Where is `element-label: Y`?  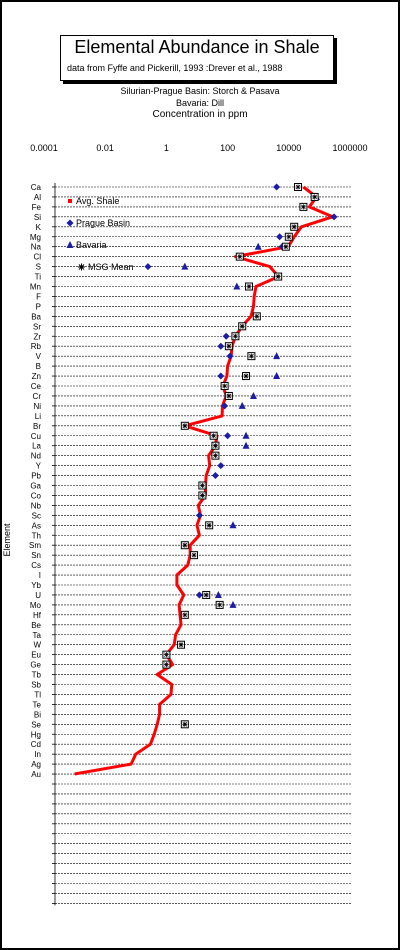
element-label: Y is located at coordinates (39, 466).